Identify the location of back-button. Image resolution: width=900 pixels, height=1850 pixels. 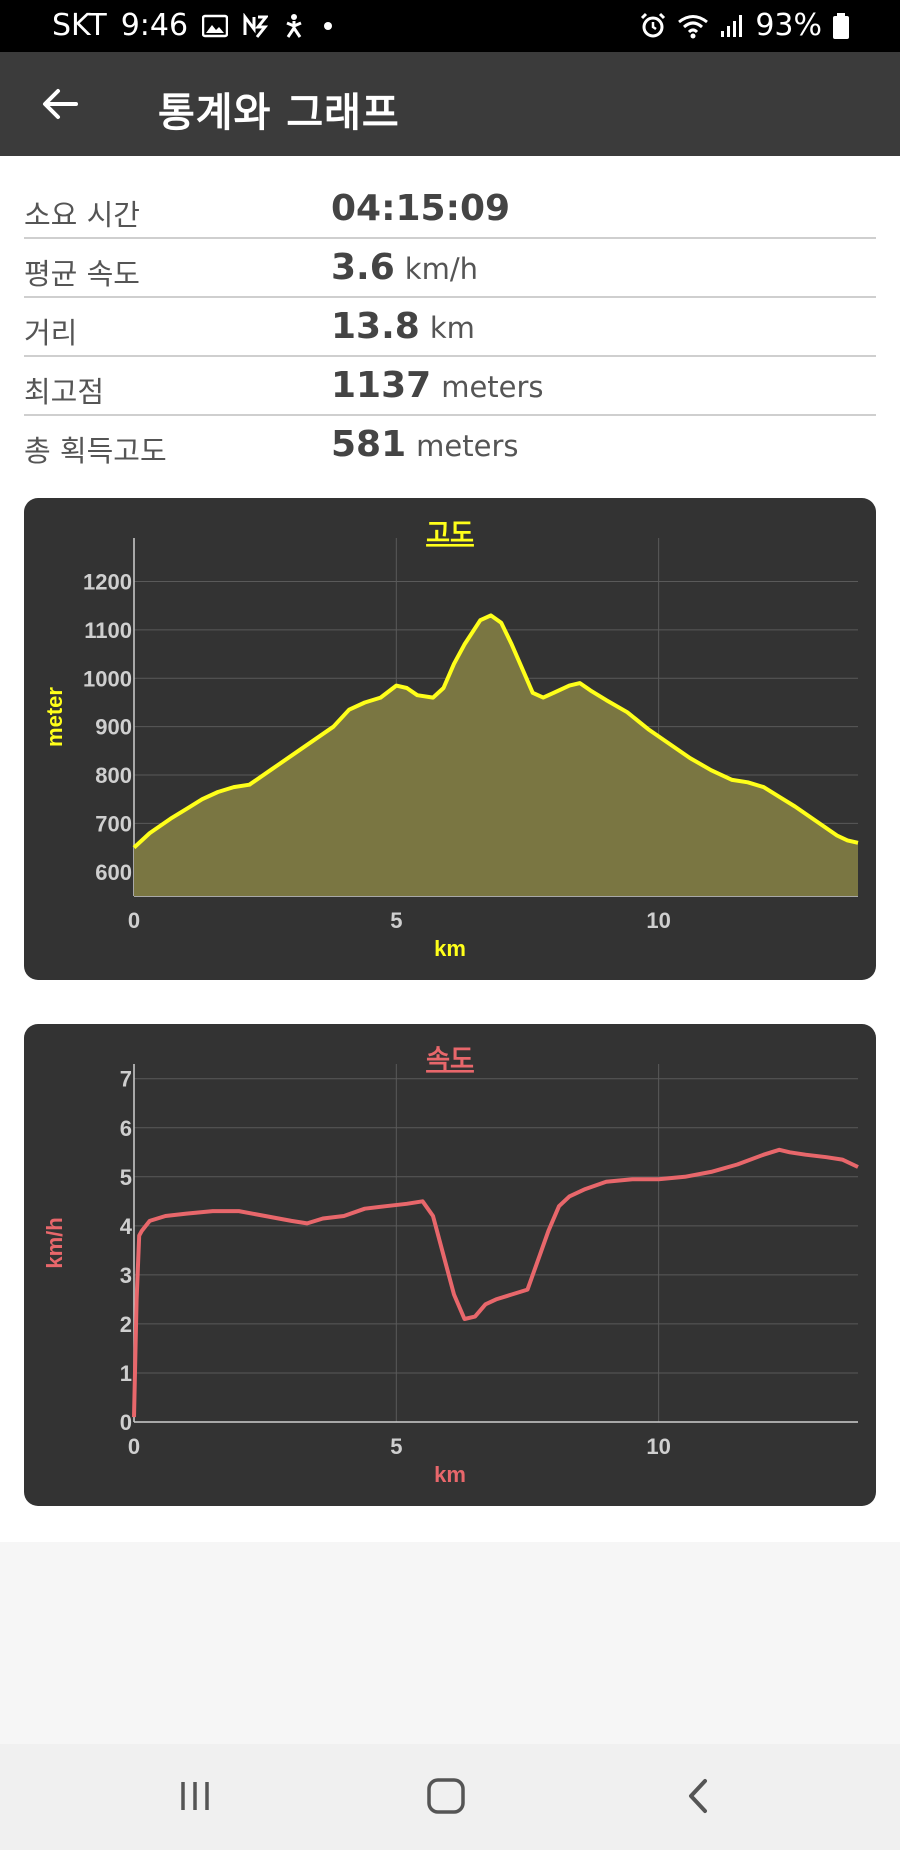
(60, 104).